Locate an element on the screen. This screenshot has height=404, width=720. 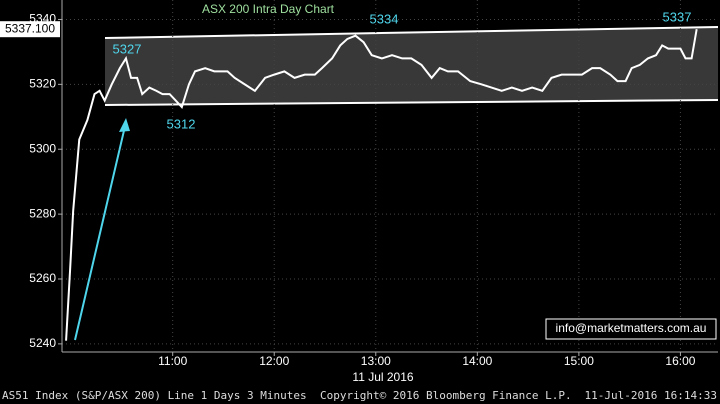
x-tick-label: 15:00 is located at coordinates (579, 361).